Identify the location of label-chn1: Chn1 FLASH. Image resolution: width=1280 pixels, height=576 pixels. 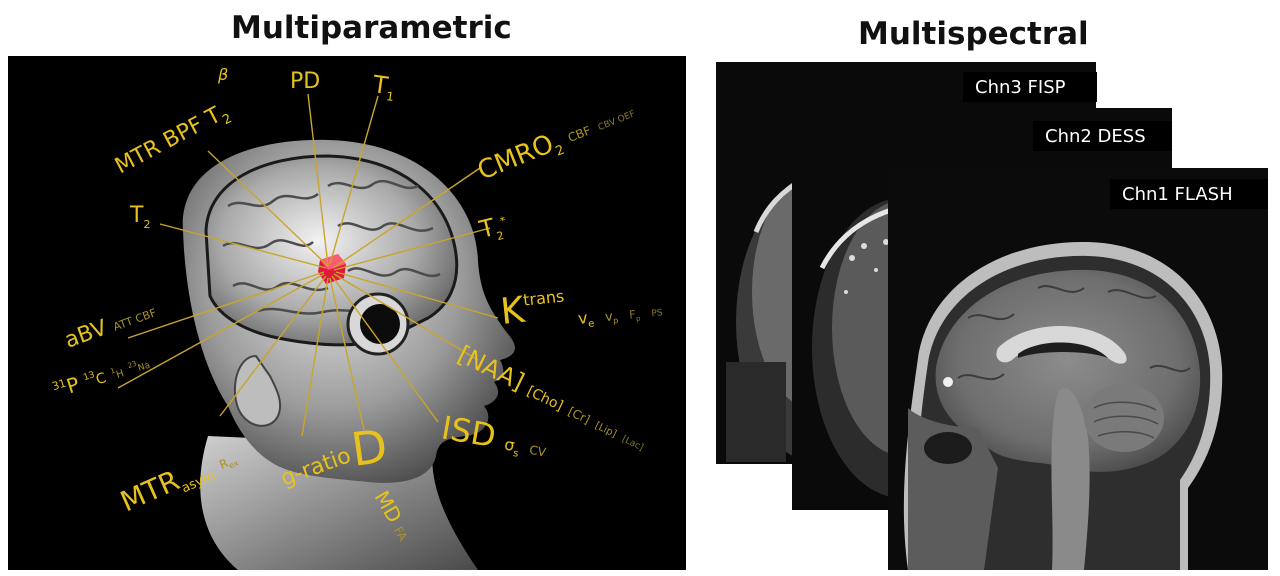
(1189, 194).